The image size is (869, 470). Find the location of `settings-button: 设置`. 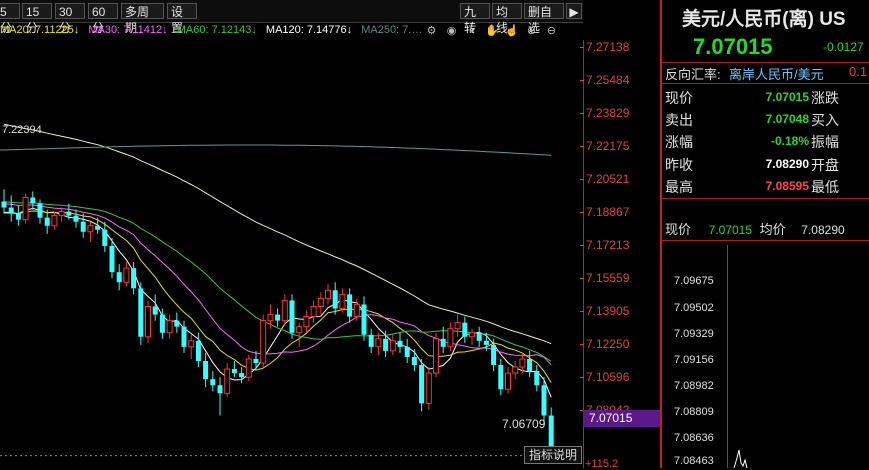

settings-button: 设置 is located at coordinates (182, 19).